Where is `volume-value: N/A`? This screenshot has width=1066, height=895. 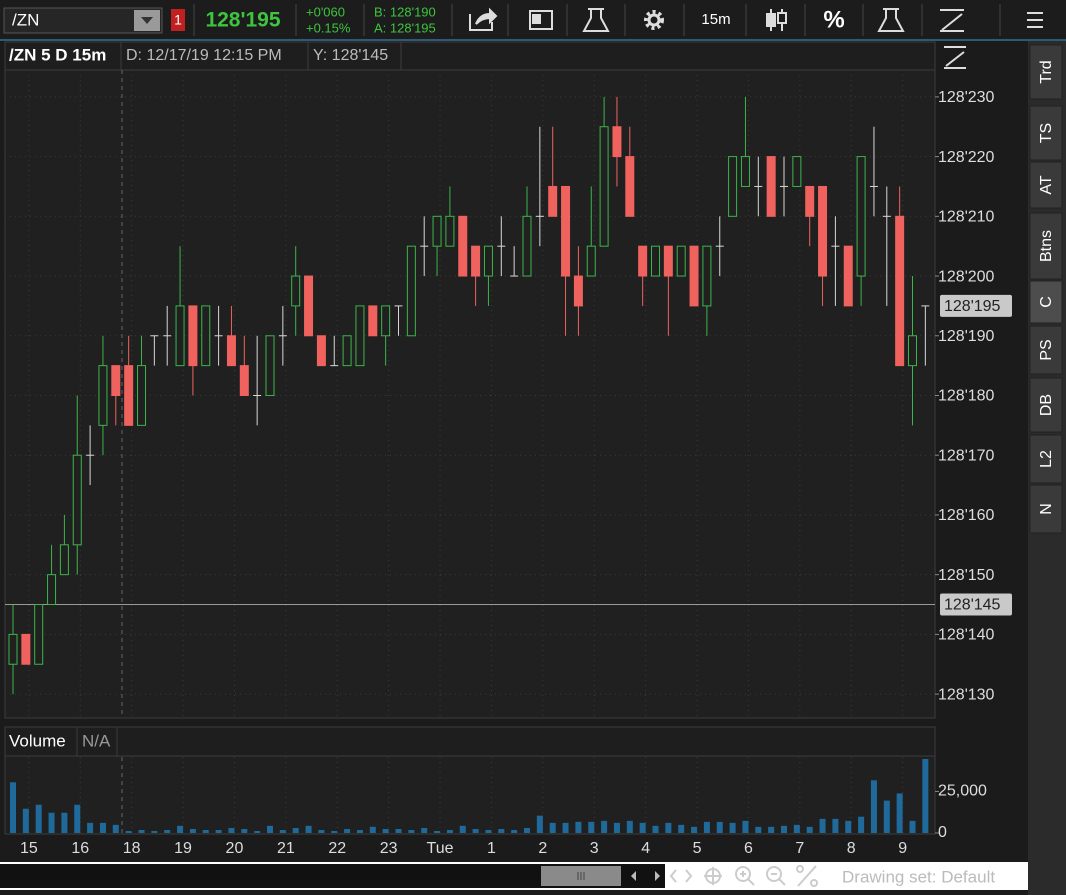
volume-value: N/A is located at coordinates (96, 740).